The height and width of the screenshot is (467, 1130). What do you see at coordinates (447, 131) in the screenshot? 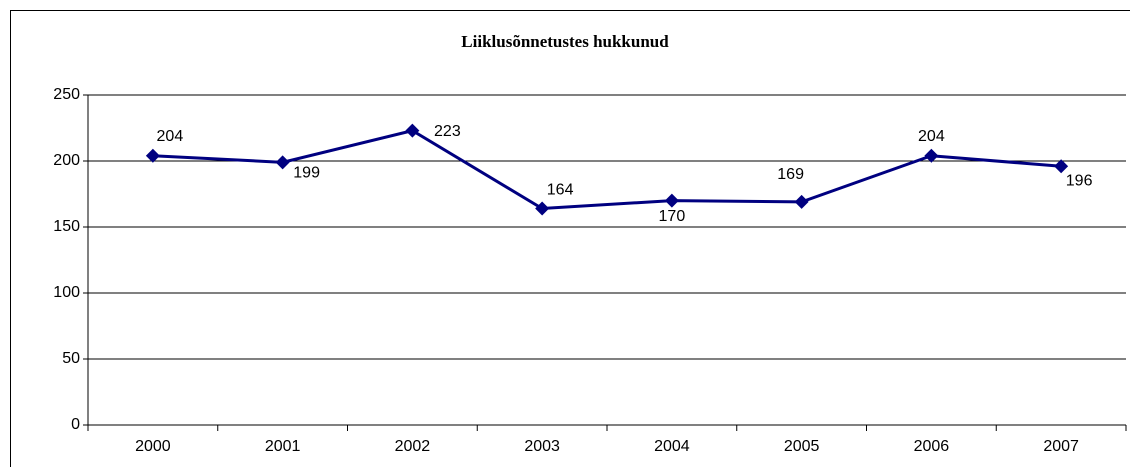
I see `data-label: 223` at bounding box center [447, 131].